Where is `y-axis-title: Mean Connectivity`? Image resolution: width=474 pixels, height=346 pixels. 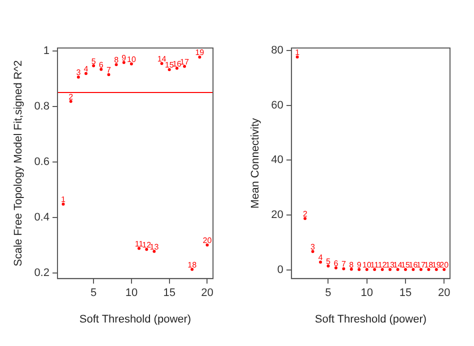
y-axis-title: Mean Connectivity is located at coordinates (256, 163).